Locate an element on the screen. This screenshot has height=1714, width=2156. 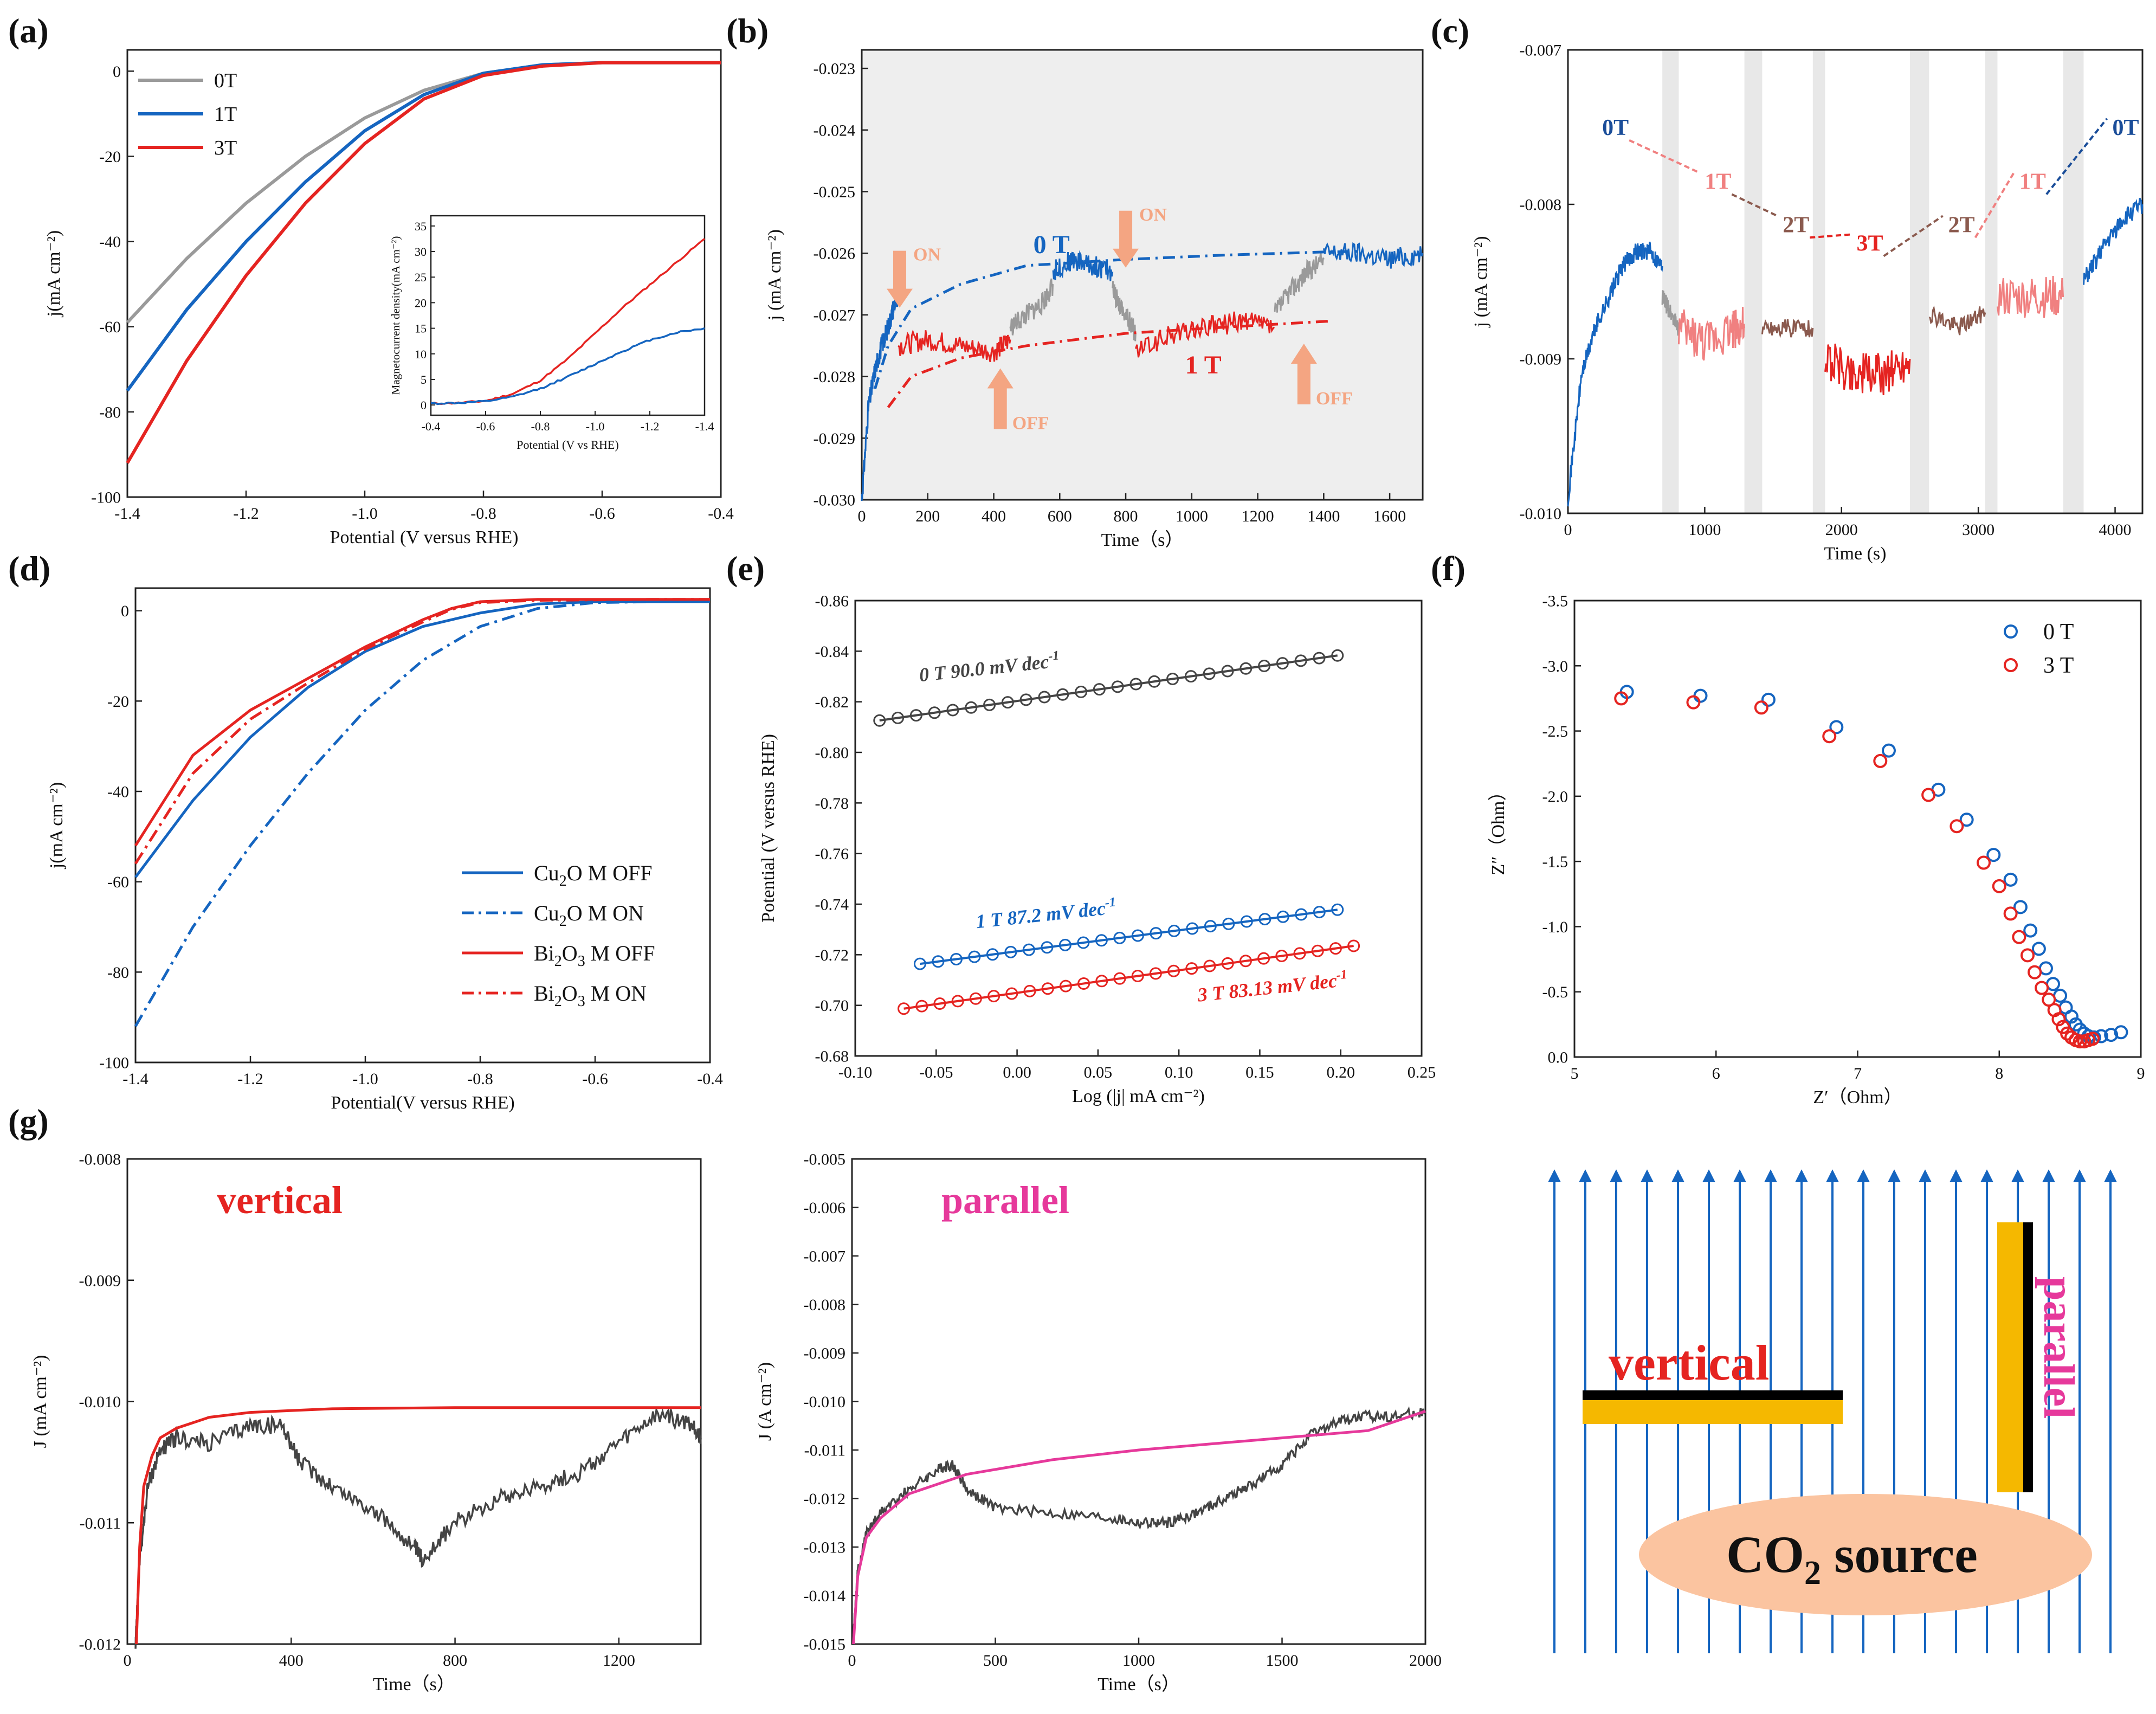
d-xtick-label: -0.6 is located at coordinates (595, 1079).